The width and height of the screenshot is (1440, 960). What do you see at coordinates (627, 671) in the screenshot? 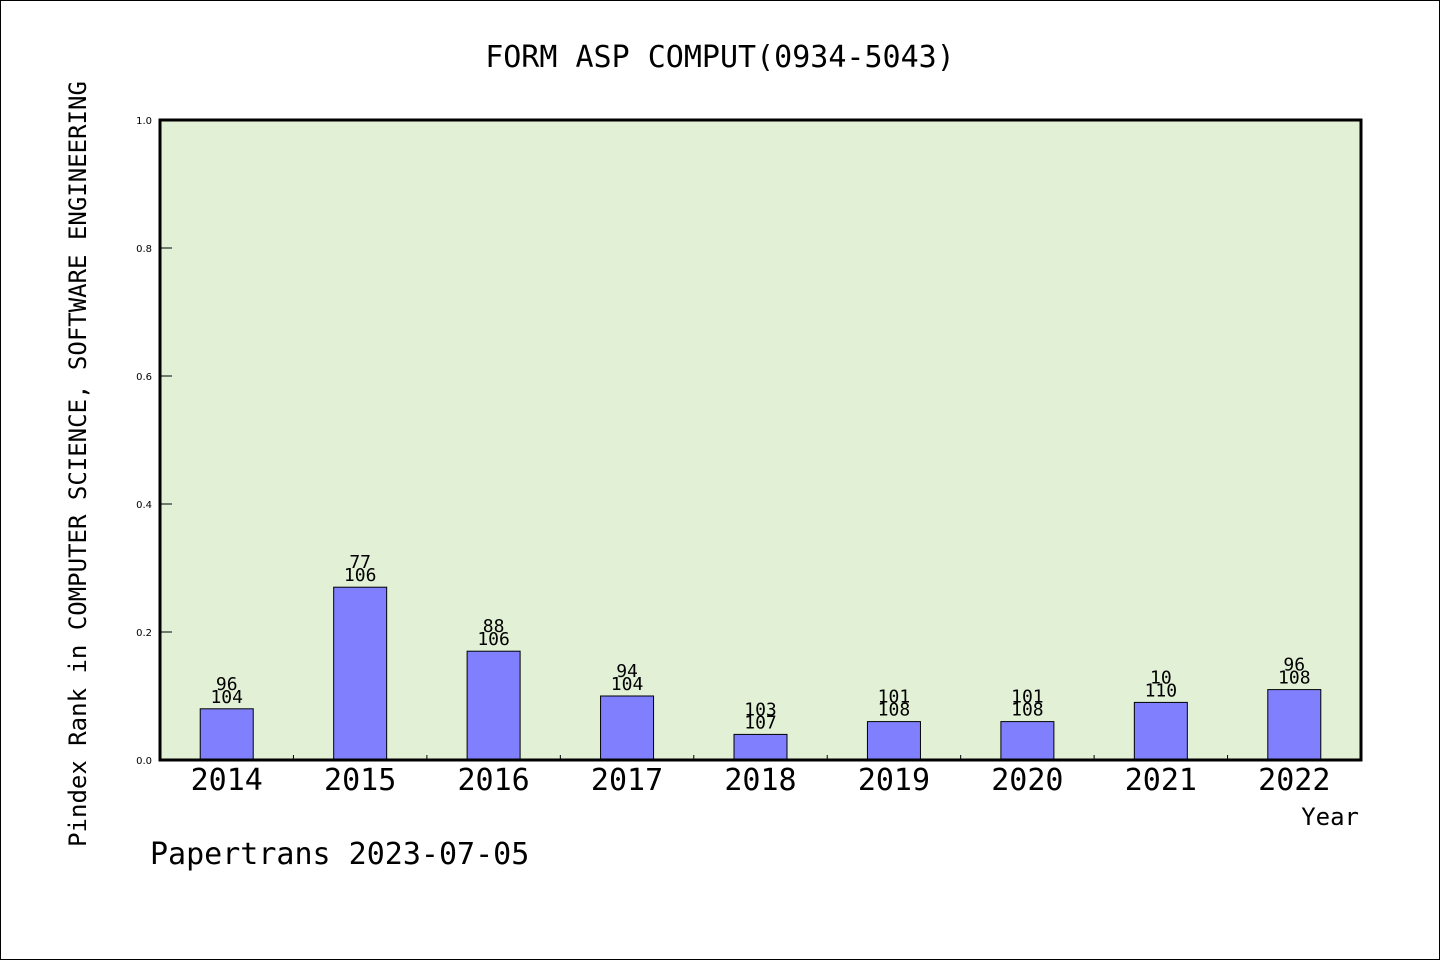
I see `data-label-top: 94` at bounding box center [627, 671].